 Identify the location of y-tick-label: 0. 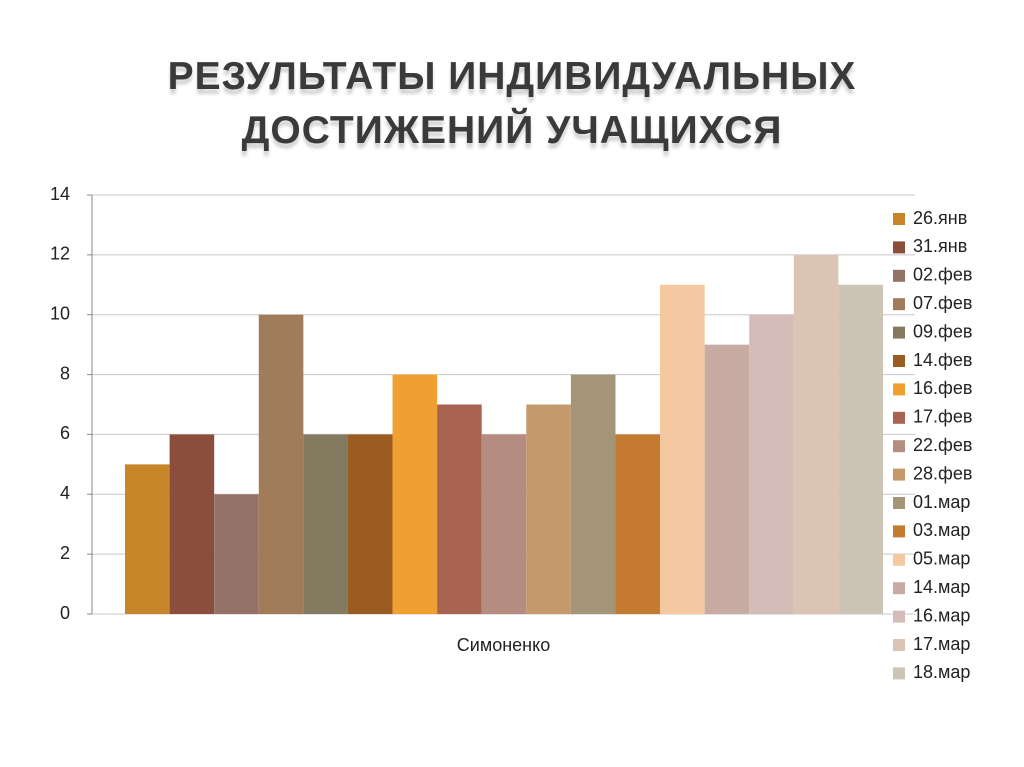
(65, 613).